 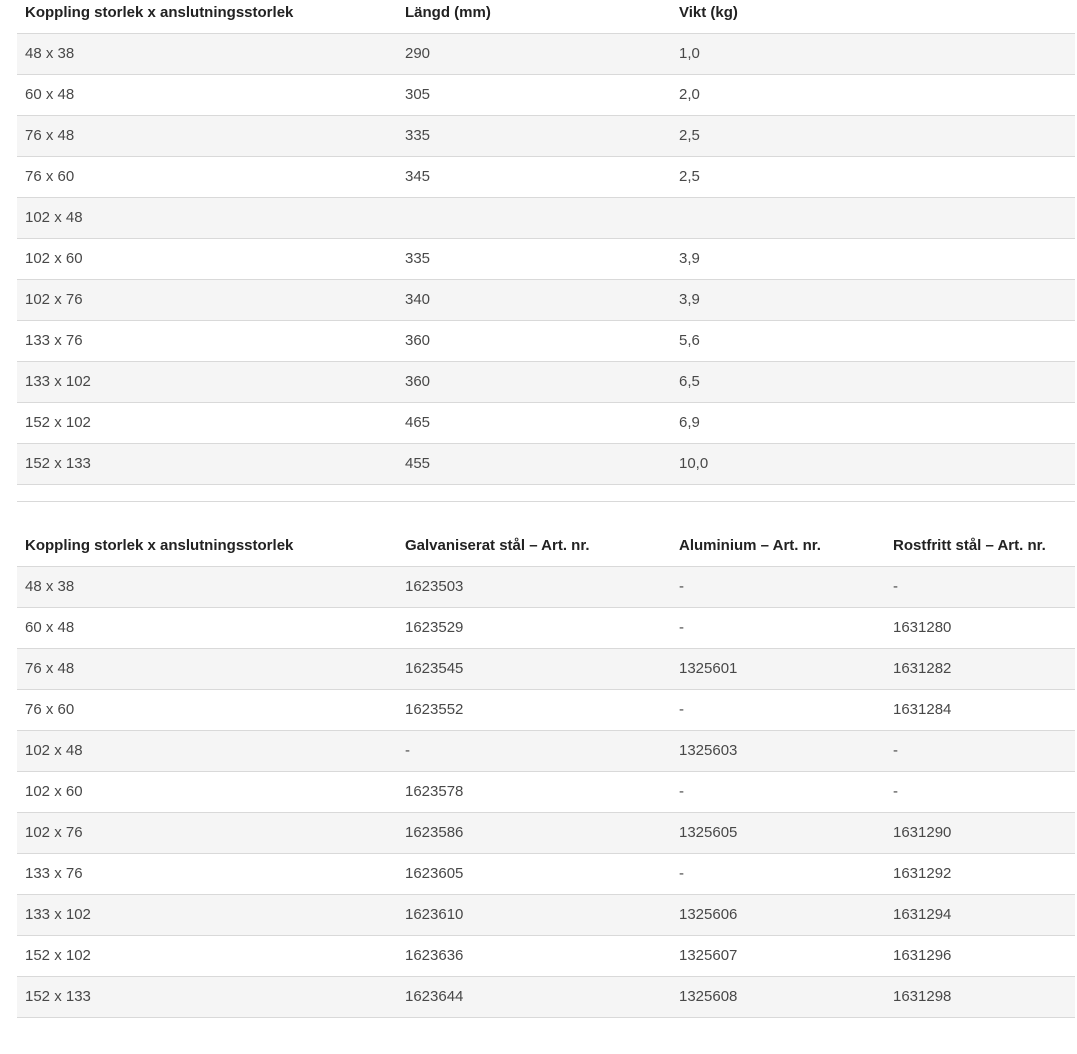 I want to click on table-cell: 1631280, so click(x=980, y=628).